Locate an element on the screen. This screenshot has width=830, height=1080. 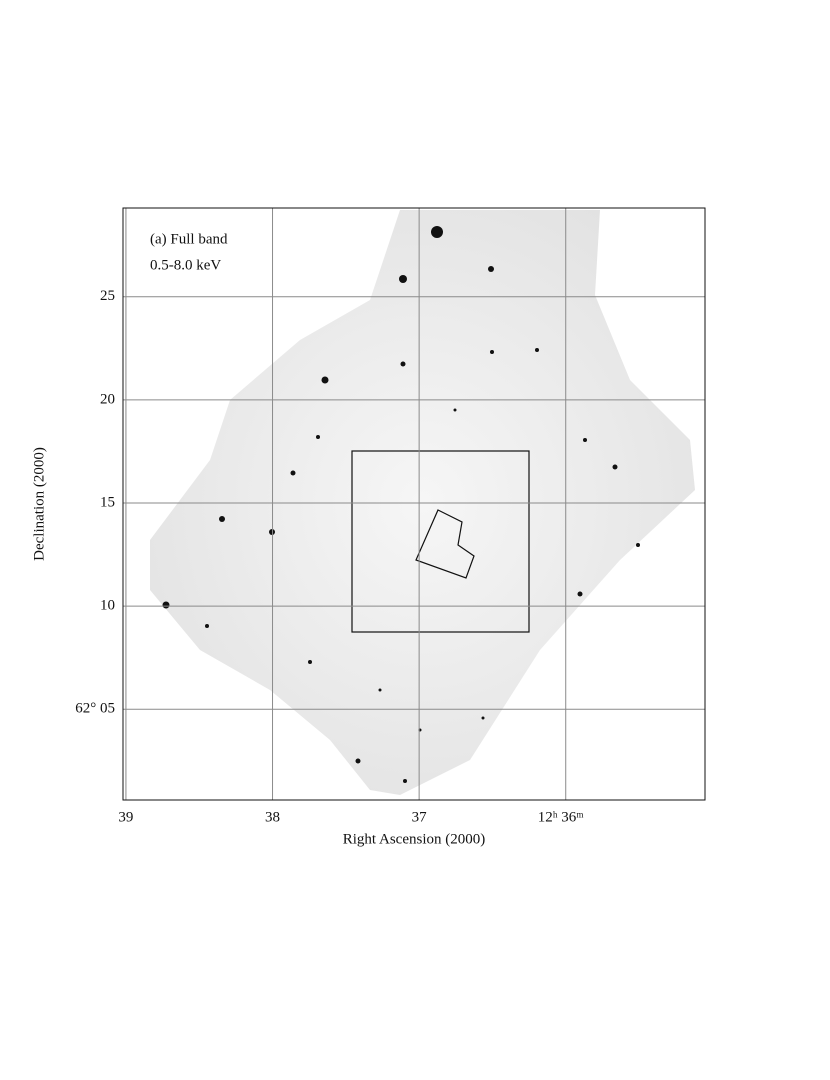
y-tick-label: 20 is located at coordinates (107, 399).